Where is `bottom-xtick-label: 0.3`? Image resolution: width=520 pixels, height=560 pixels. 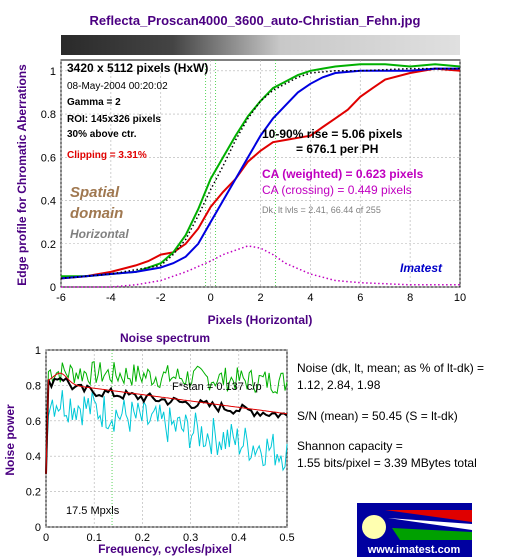
bottom-xtick-label: 0.3 is located at coordinates (190, 538).